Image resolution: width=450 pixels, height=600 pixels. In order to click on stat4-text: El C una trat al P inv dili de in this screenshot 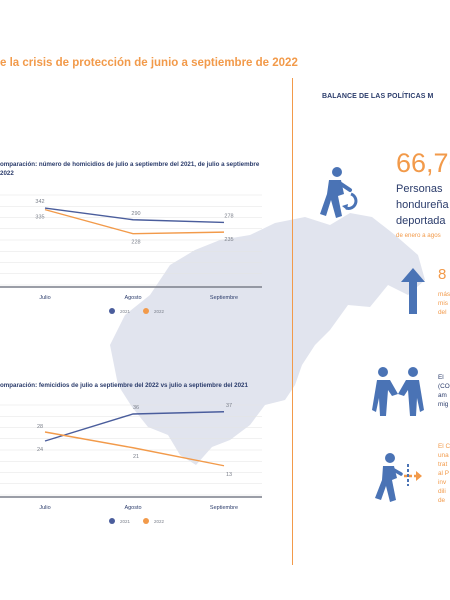, I will do `click(444, 473)`.